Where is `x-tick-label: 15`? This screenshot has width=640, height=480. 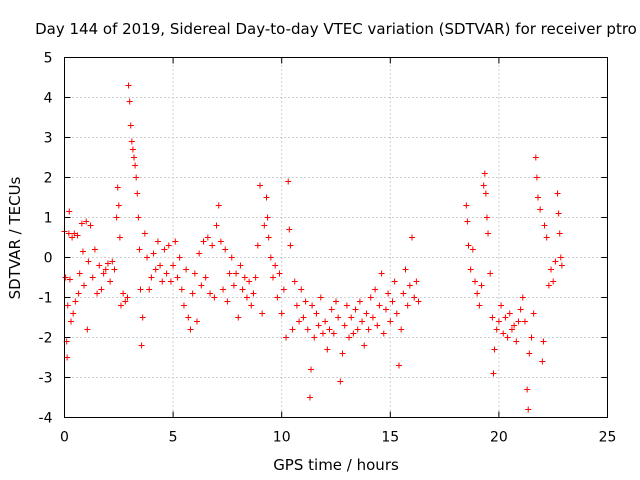 x-tick-label: 15 is located at coordinates (390, 438).